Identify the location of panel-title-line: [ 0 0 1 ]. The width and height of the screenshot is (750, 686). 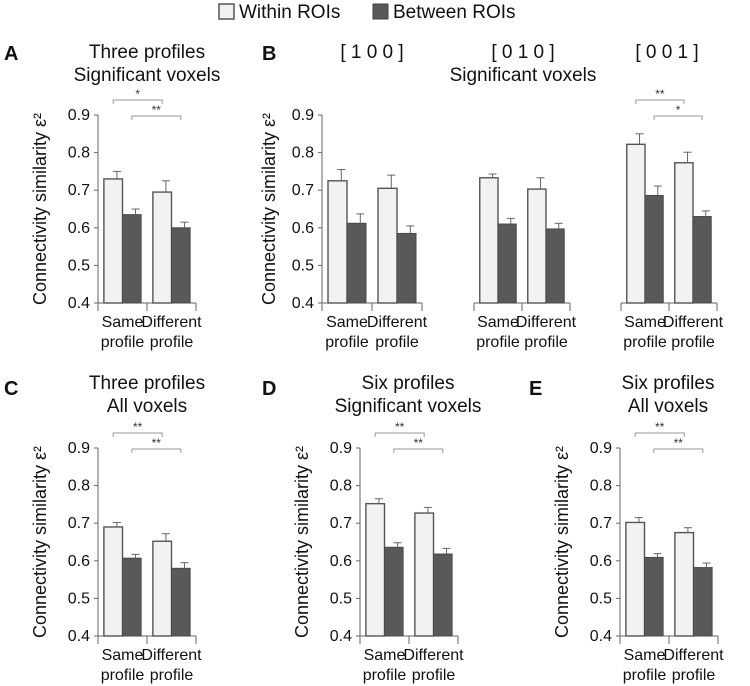
(666, 52).